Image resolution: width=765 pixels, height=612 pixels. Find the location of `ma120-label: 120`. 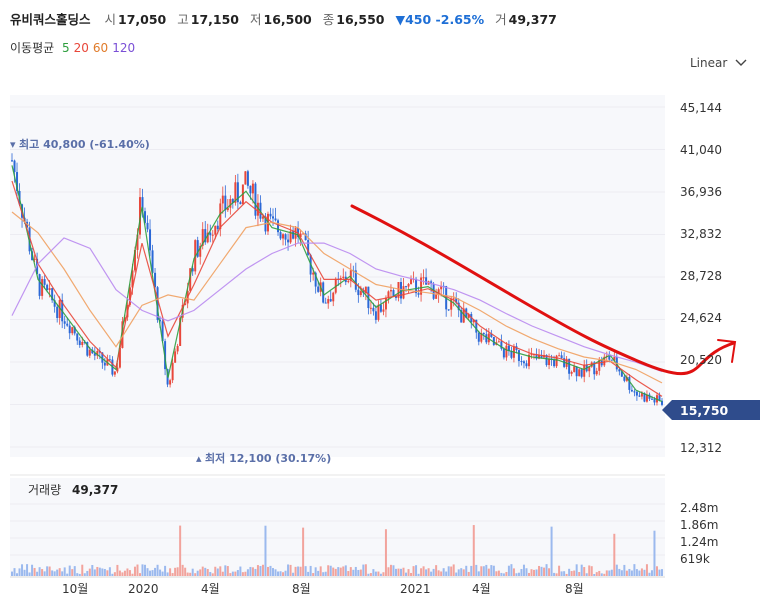

ma120-label: 120 is located at coordinates (124, 48).